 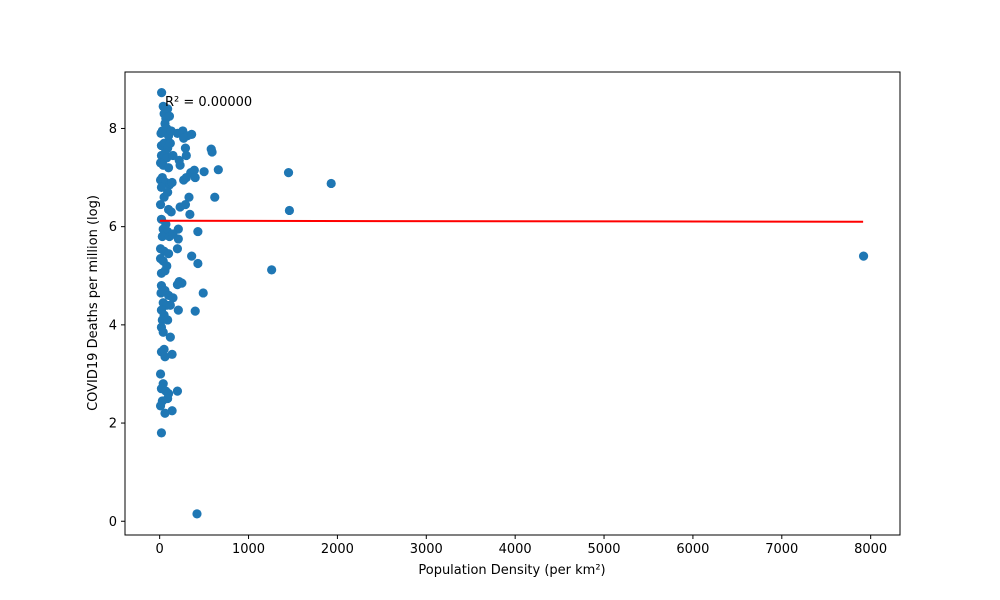 What do you see at coordinates (511, 570) in the screenshot?
I see `x-axis-label: Population Density (per km²)` at bounding box center [511, 570].